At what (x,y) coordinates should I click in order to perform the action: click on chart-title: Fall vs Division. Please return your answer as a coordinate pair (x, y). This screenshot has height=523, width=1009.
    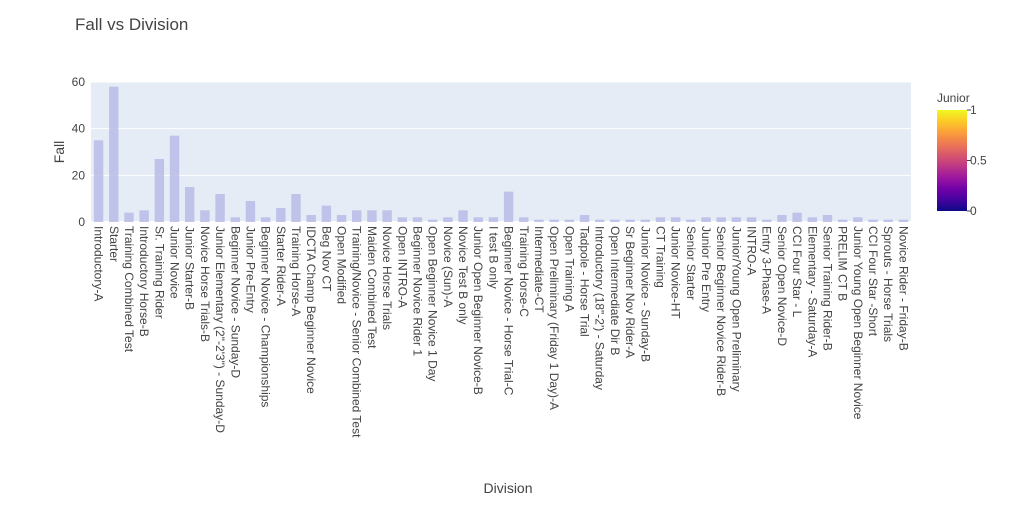
    Looking at the image, I should click on (131, 24).